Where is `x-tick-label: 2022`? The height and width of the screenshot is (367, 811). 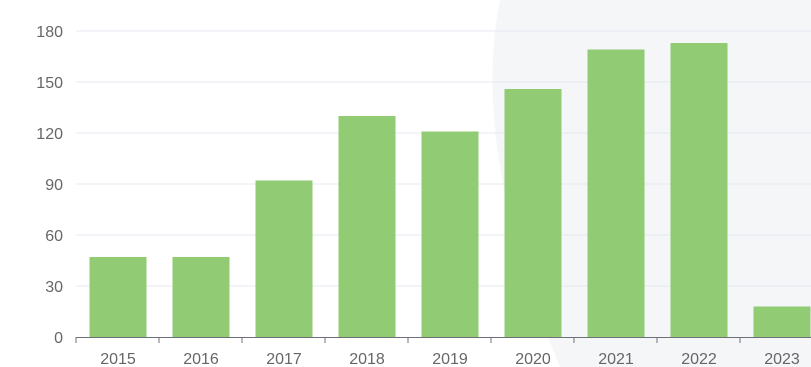
x-tick-label: 2022 is located at coordinates (699, 359).